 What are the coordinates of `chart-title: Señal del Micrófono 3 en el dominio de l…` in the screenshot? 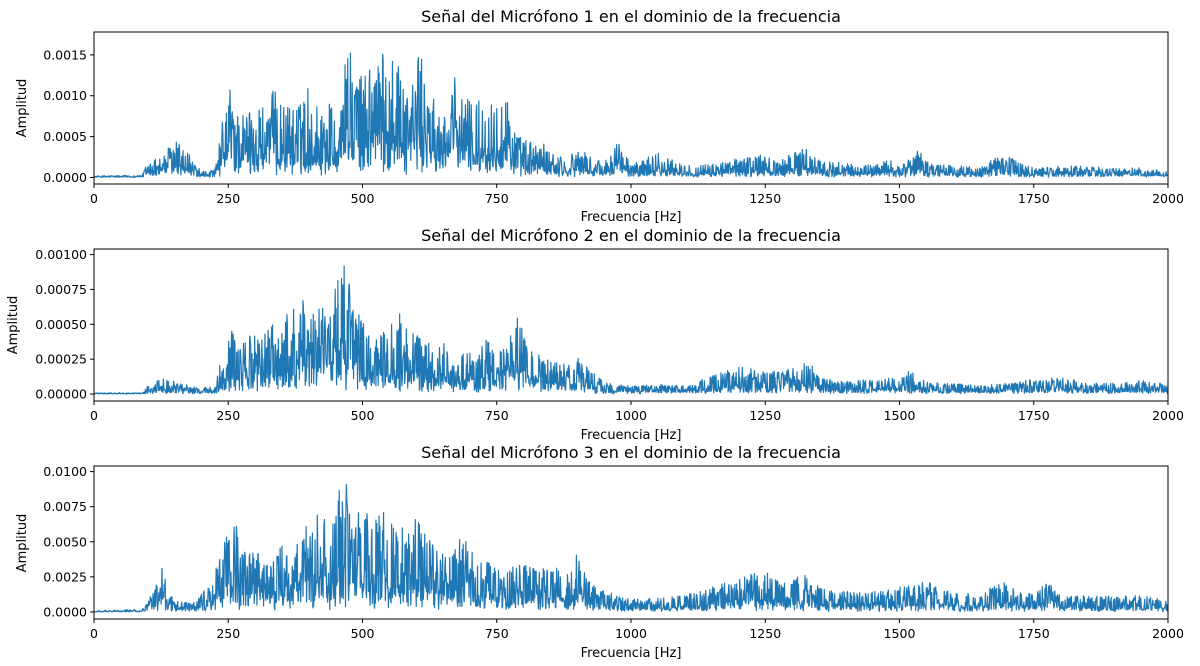 It's located at (631, 452).